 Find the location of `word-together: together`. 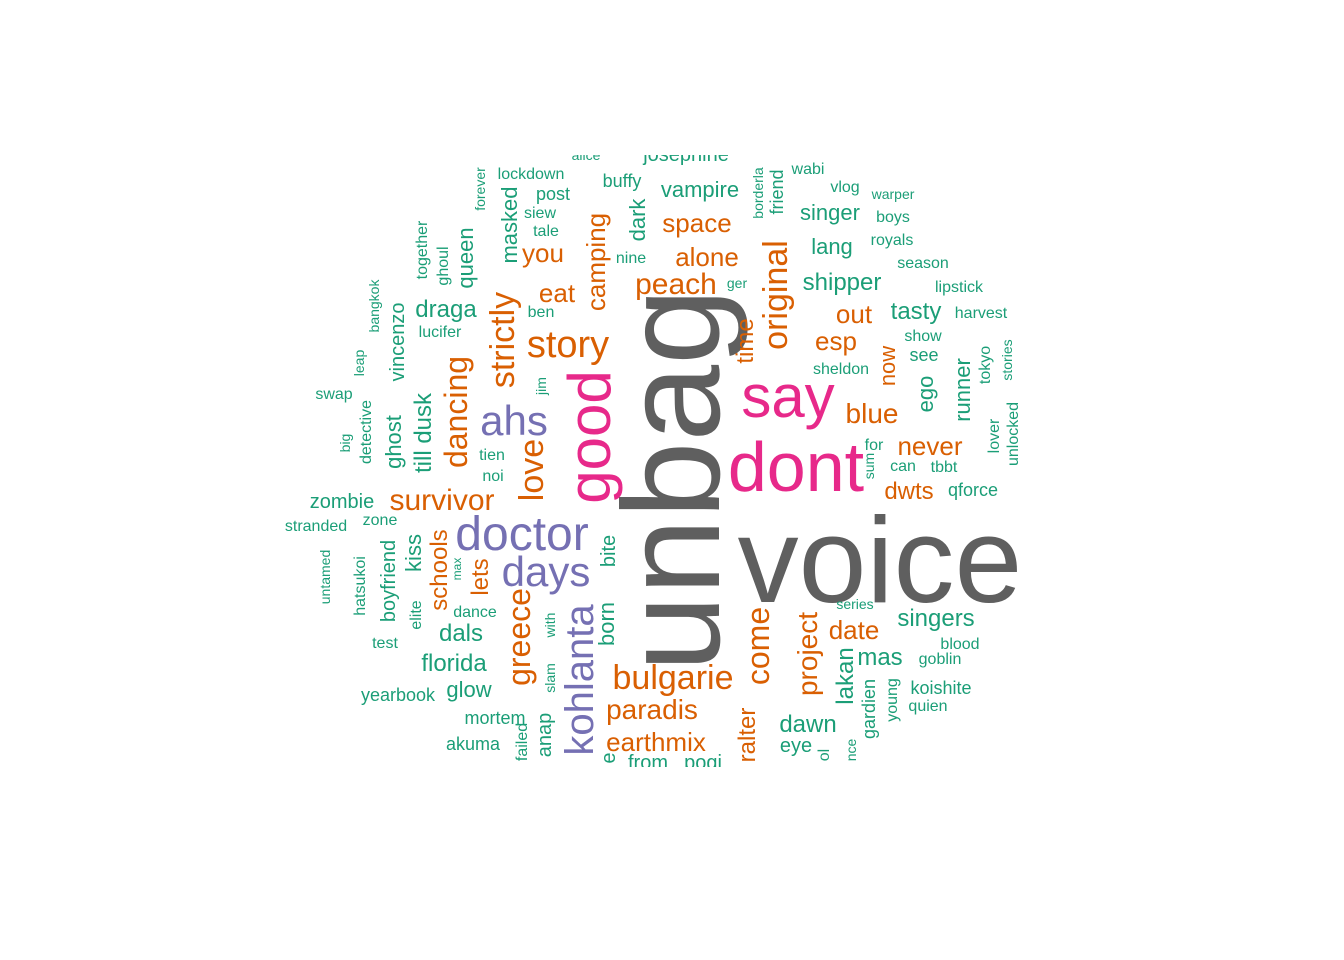

word-together: together is located at coordinates (422, 250).